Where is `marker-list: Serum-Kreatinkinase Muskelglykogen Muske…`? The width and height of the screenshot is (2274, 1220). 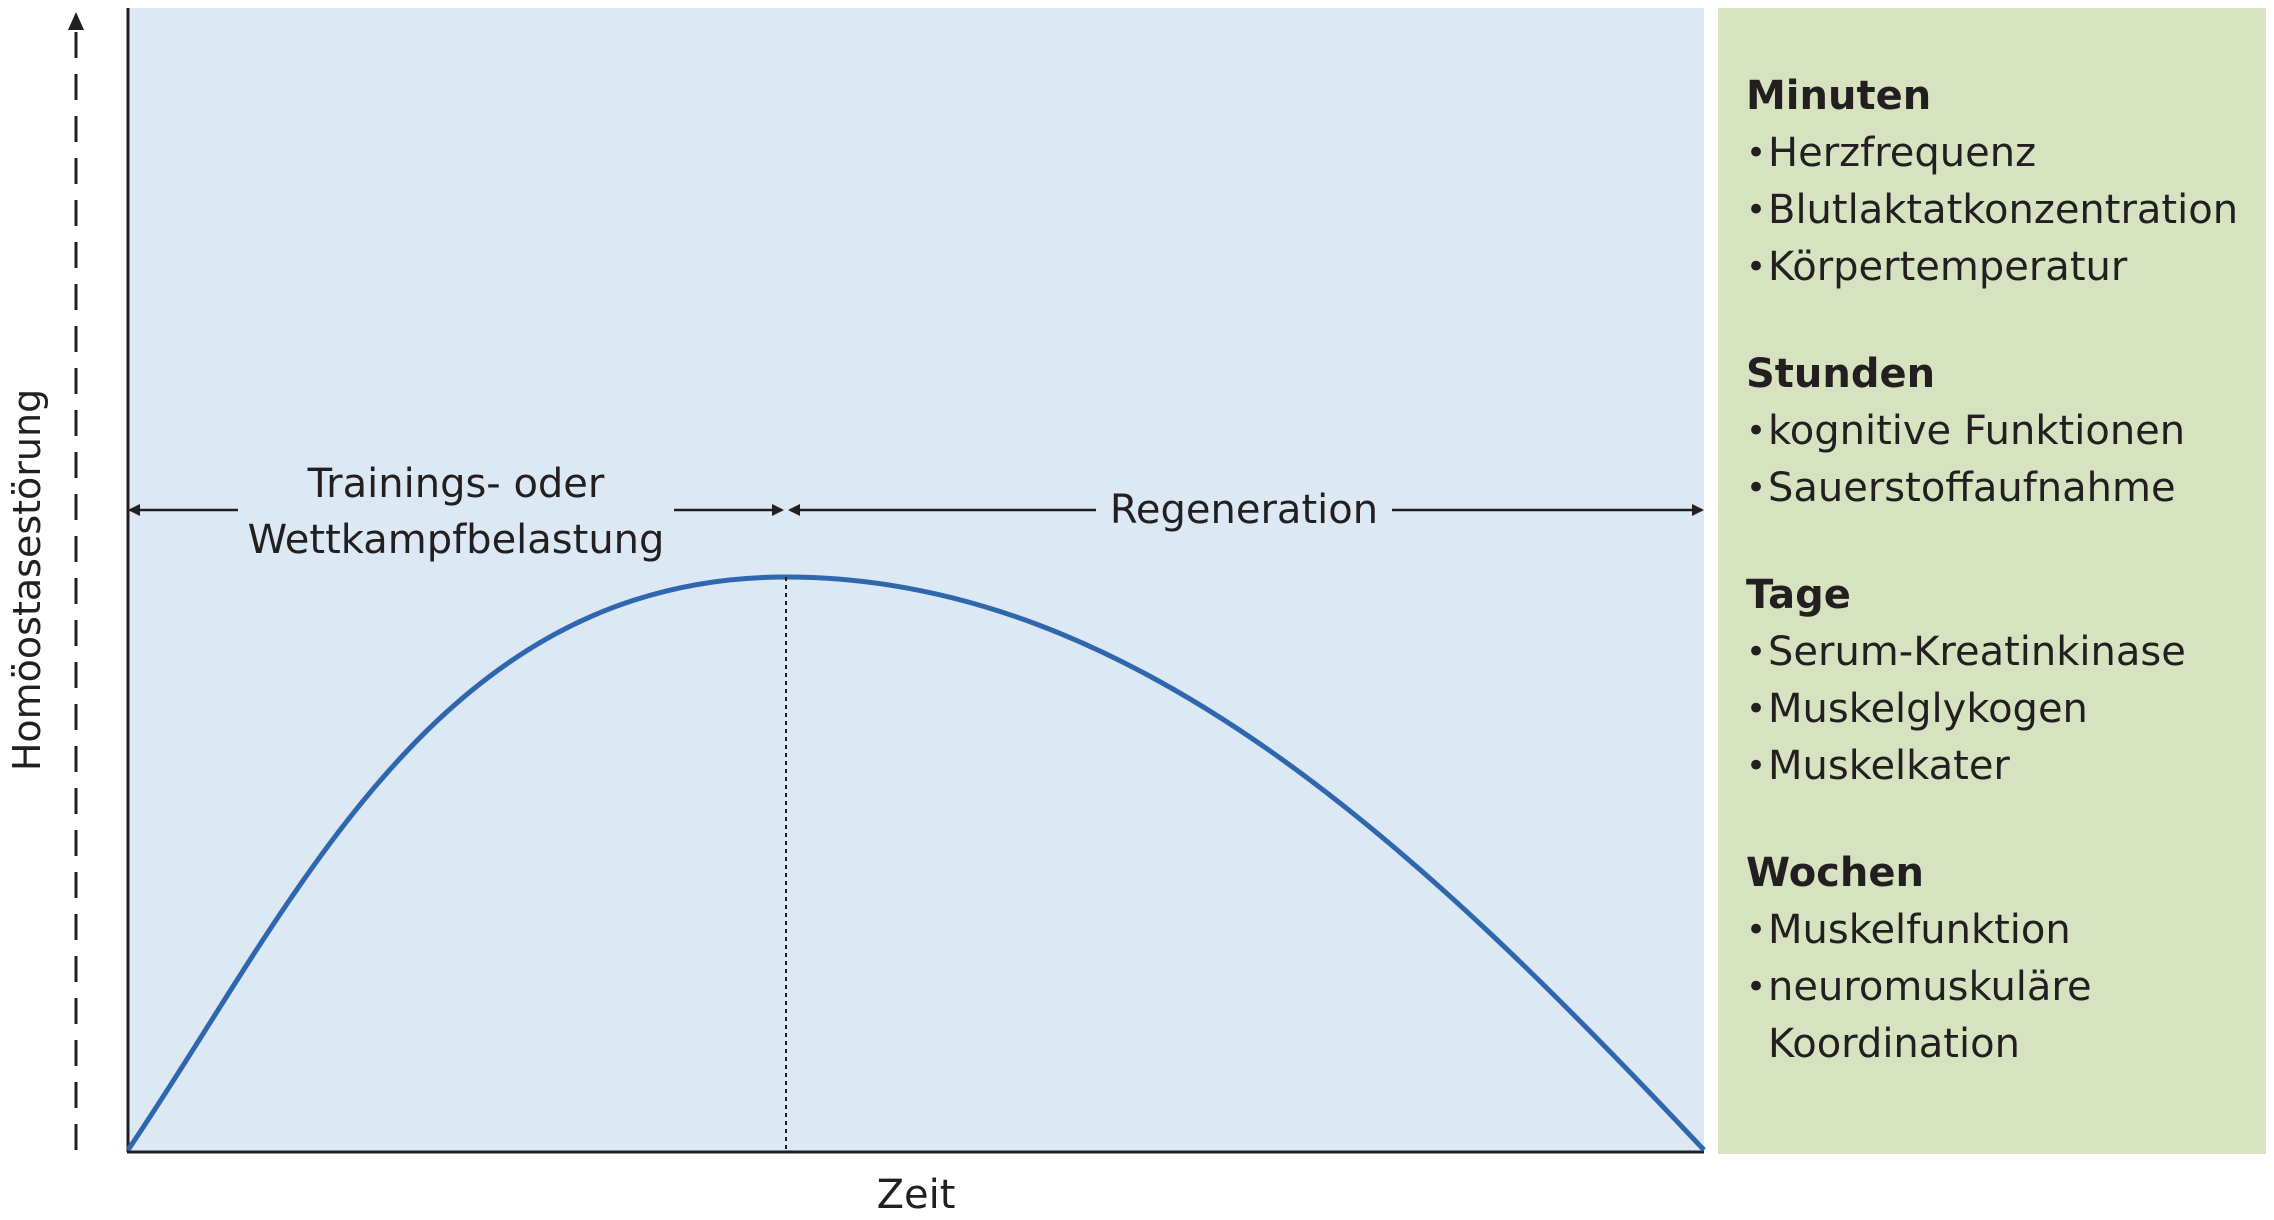 marker-list: Serum-Kreatinkinase Muskelglykogen Muske… is located at coordinates (2006, 709).